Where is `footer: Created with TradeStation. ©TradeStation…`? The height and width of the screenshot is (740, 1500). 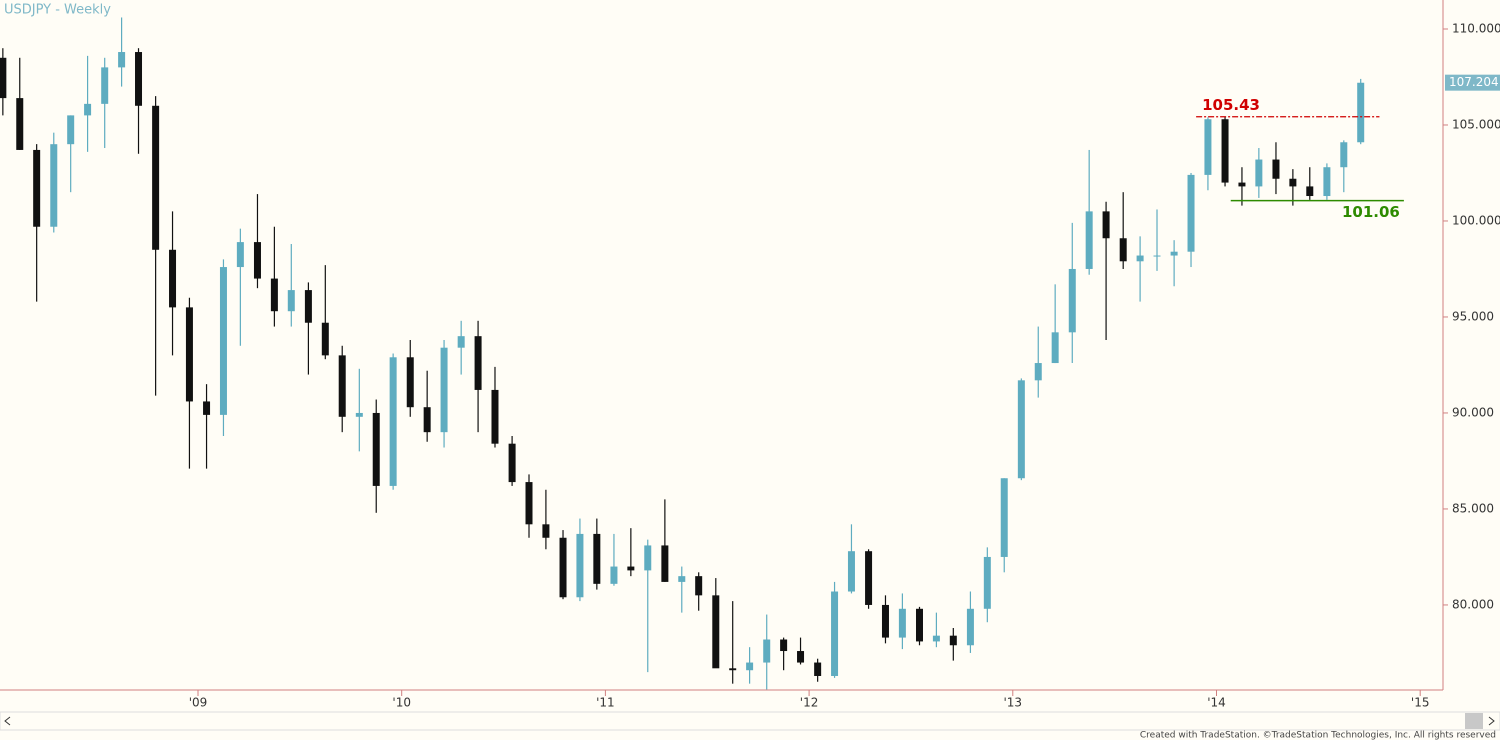 footer: Created with TradeStation. ©TradeStation… is located at coordinates (1318, 735).